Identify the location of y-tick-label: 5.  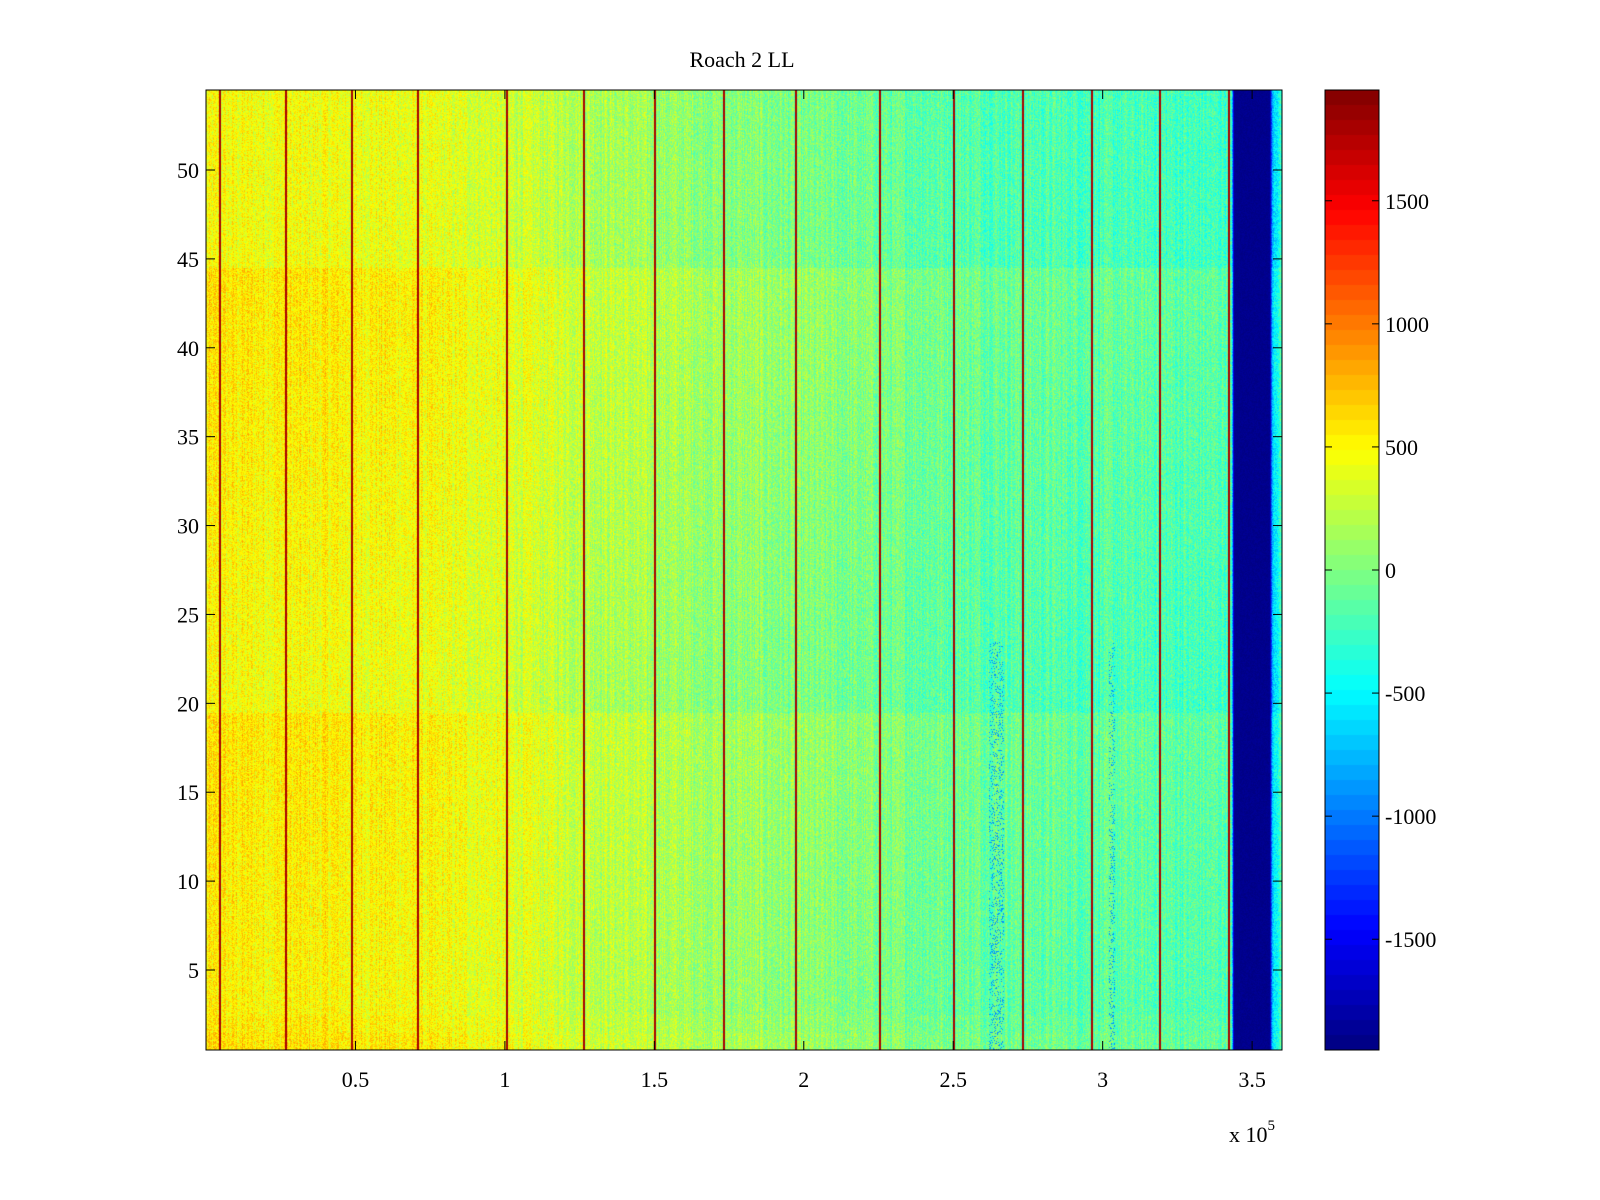
(193, 970).